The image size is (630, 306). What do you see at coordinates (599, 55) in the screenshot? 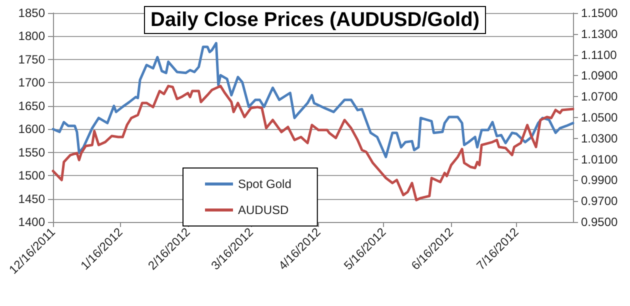
I see `y2-tick-label: 1.1100` at bounding box center [599, 55].